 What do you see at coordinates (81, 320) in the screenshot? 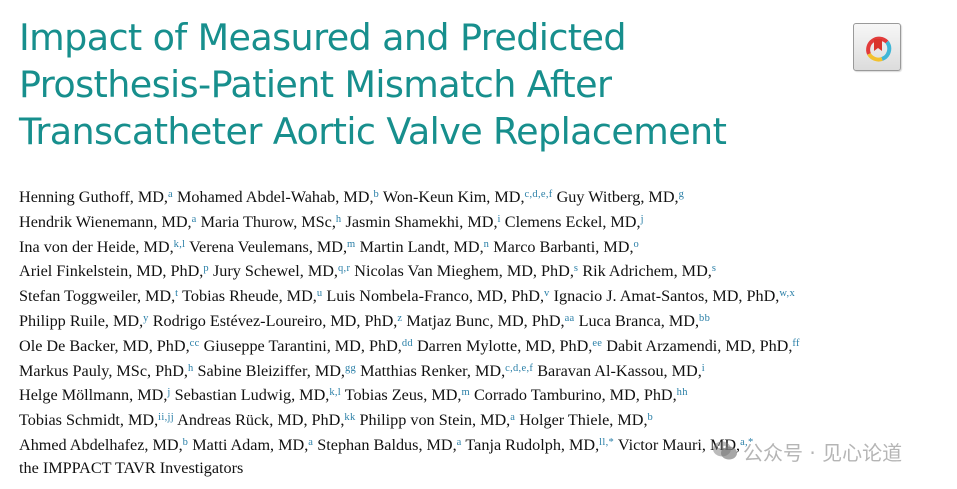
I see `author-name: Philipp Ruile, MD,` at bounding box center [81, 320].